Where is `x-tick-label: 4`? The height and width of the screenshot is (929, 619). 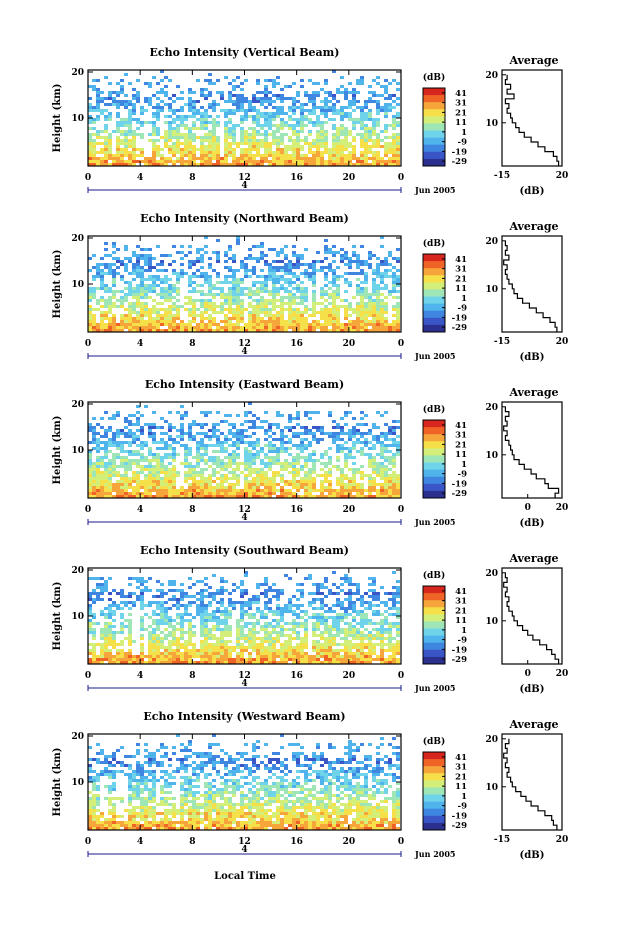 x-tick-label: 4 is located at coordinates (140, 510).